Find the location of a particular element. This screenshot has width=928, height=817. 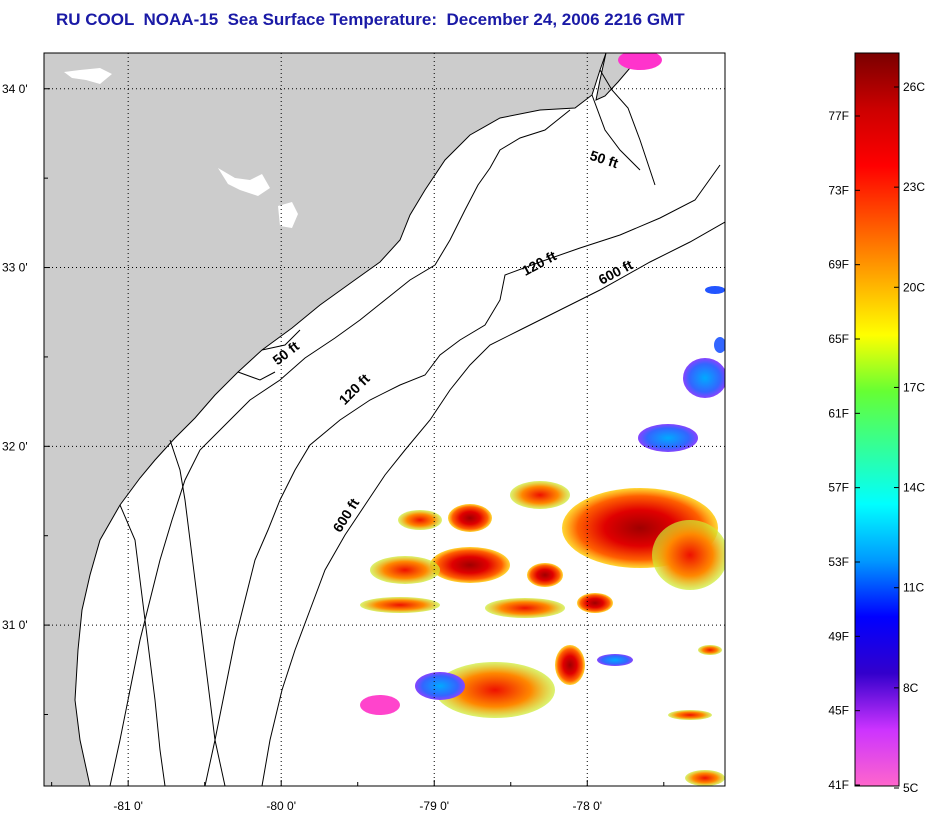

lat-tick-label: 32 0' is located at coordinates (15, 446).